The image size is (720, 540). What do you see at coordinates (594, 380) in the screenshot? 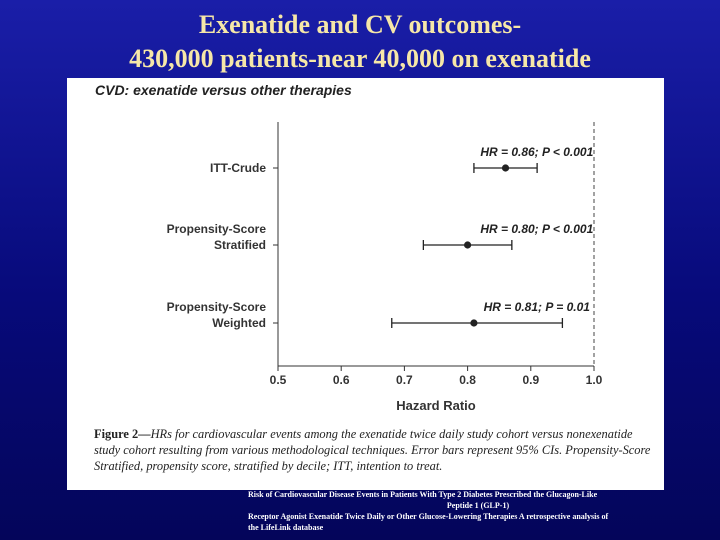
I see `x-tick-label: 1.0` at bounding box center [594, 380].